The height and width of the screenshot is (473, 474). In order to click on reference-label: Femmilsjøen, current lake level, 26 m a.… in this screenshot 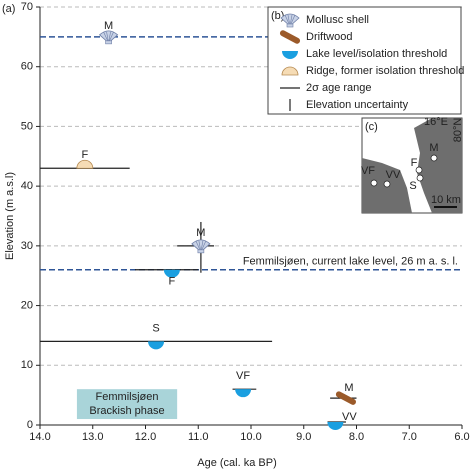, I will do `click(350, 262)`.